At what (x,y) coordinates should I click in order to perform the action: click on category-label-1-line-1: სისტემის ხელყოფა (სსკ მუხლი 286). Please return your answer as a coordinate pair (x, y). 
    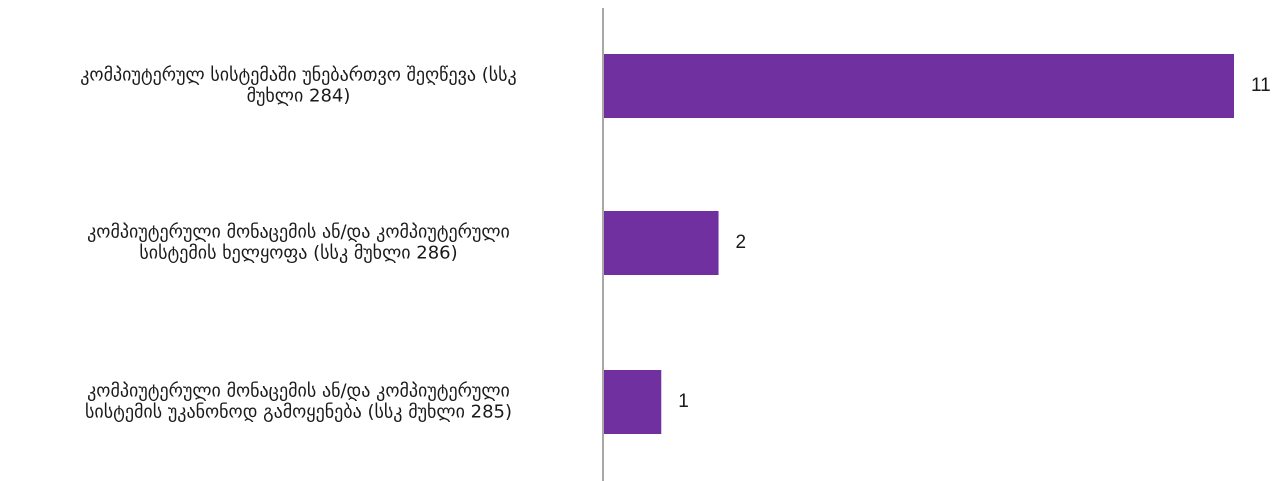
    Looking at the image, I should click on (298, 253).